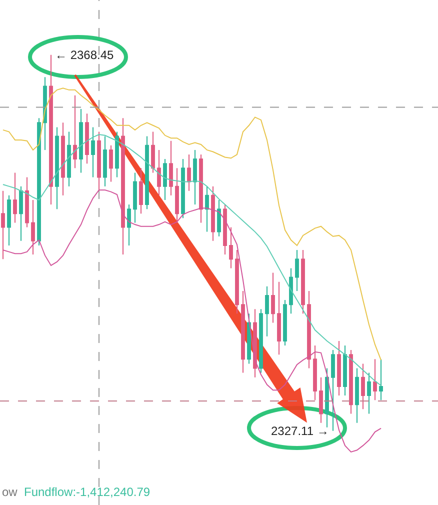 This screenshot has width=438, height=505. What do you see at coordinates (300, 431) in the screenshot?
I see `annotation: 2327.11 →` at bounding box center [300, 431].